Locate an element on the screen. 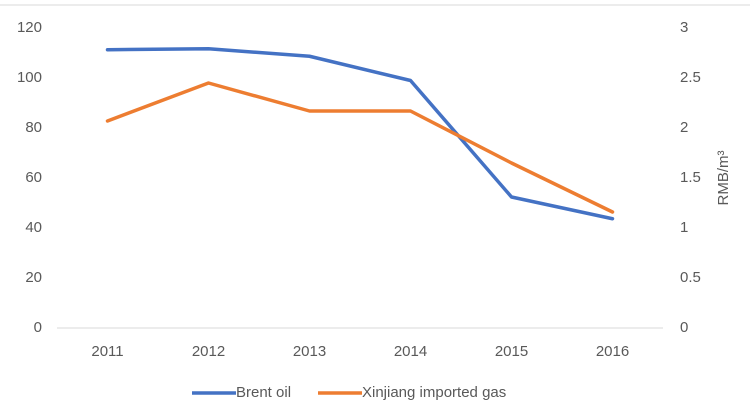 This screenshot has height=402, width=750. y-tick-label: 20 is located at coordinates (33, 277).